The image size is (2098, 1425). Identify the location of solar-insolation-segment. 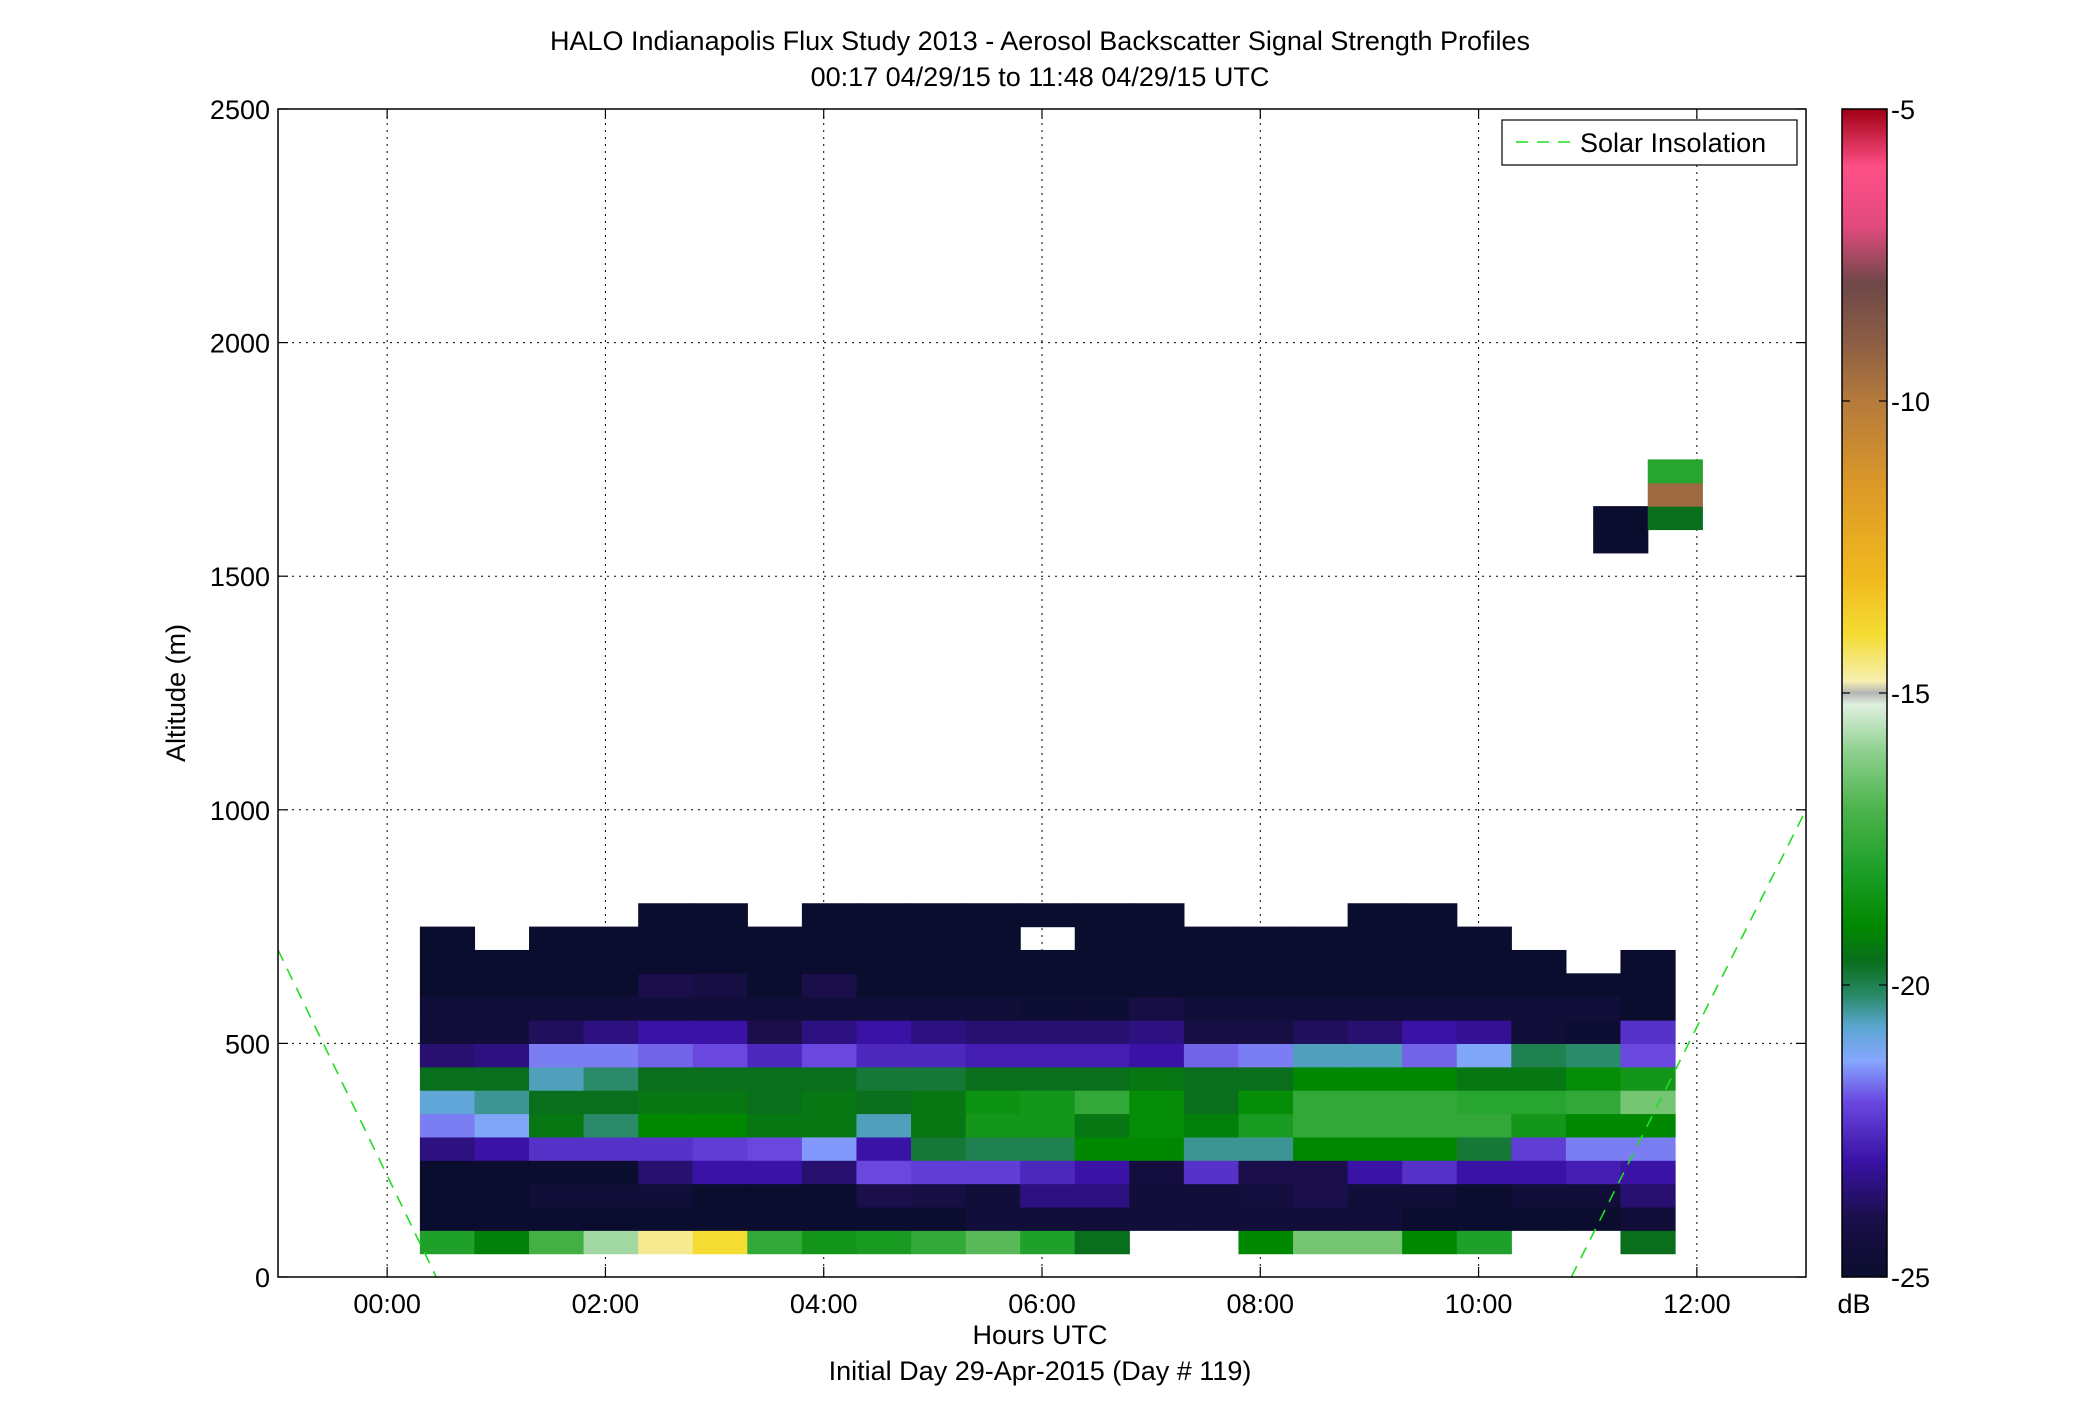
(357, 1113).